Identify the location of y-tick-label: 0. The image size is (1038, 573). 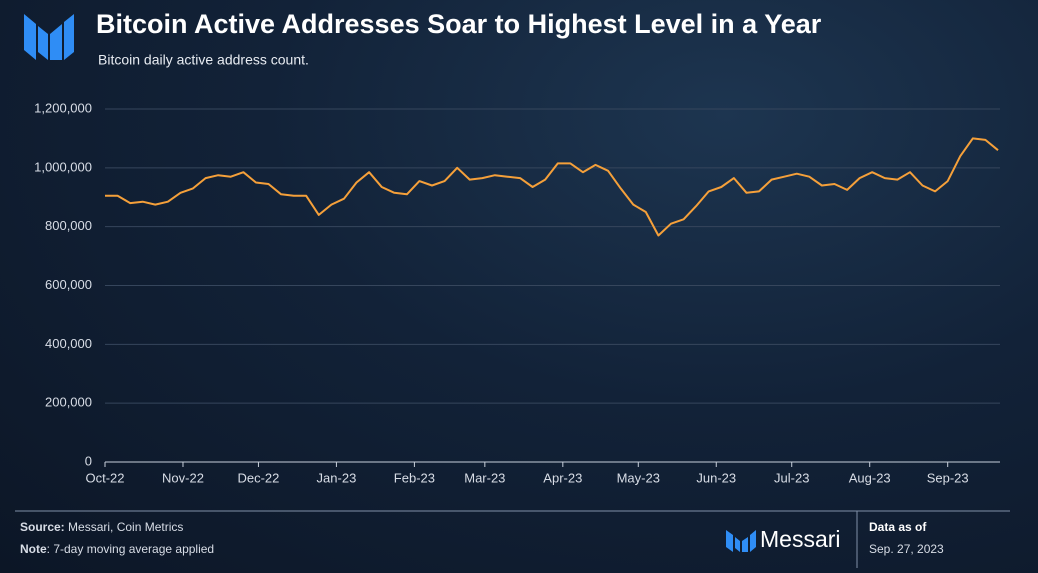
(88, 460).